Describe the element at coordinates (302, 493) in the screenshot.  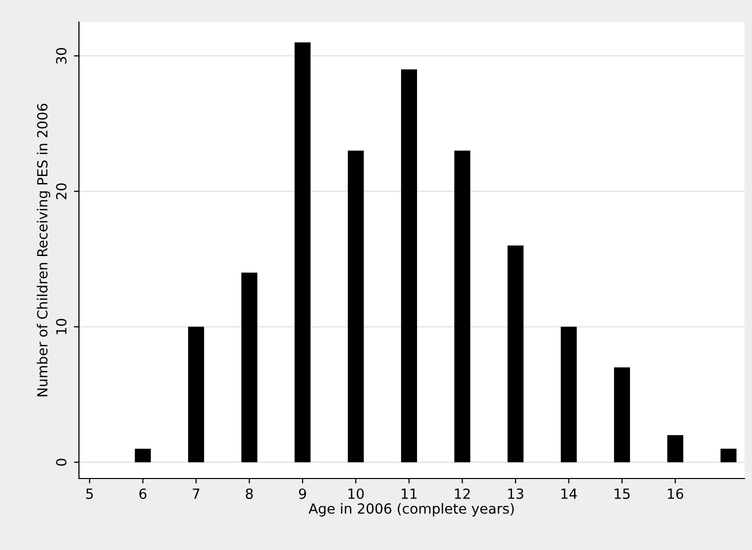
I see `x-tick-label: 9` at that location.